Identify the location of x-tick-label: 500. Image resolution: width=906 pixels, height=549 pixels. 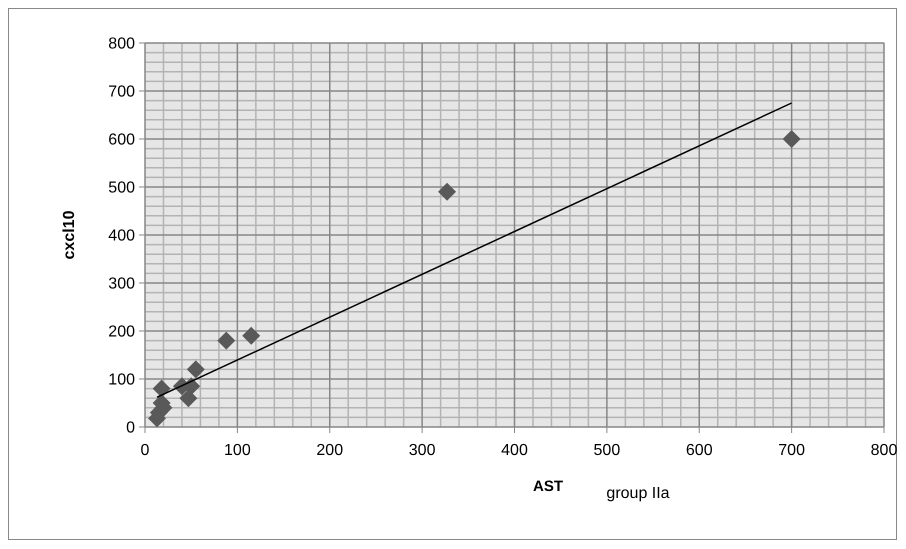
(607, 450).